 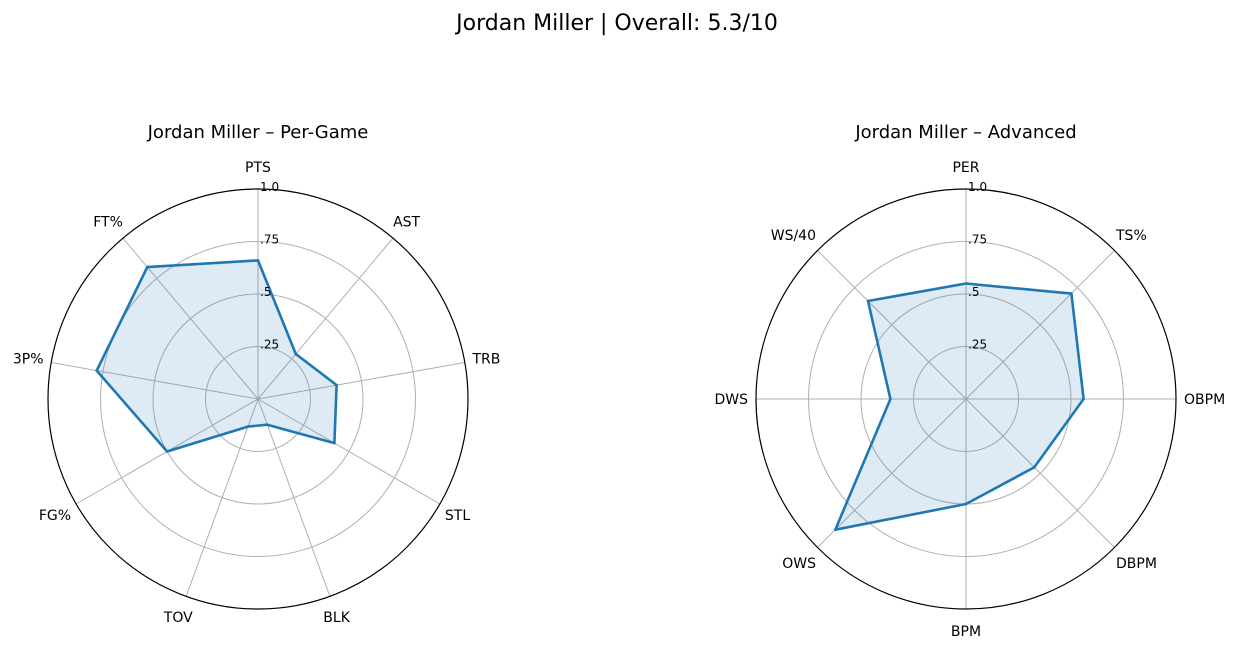 I want to click on per-game-point-ast, so click(x=296, y=354).